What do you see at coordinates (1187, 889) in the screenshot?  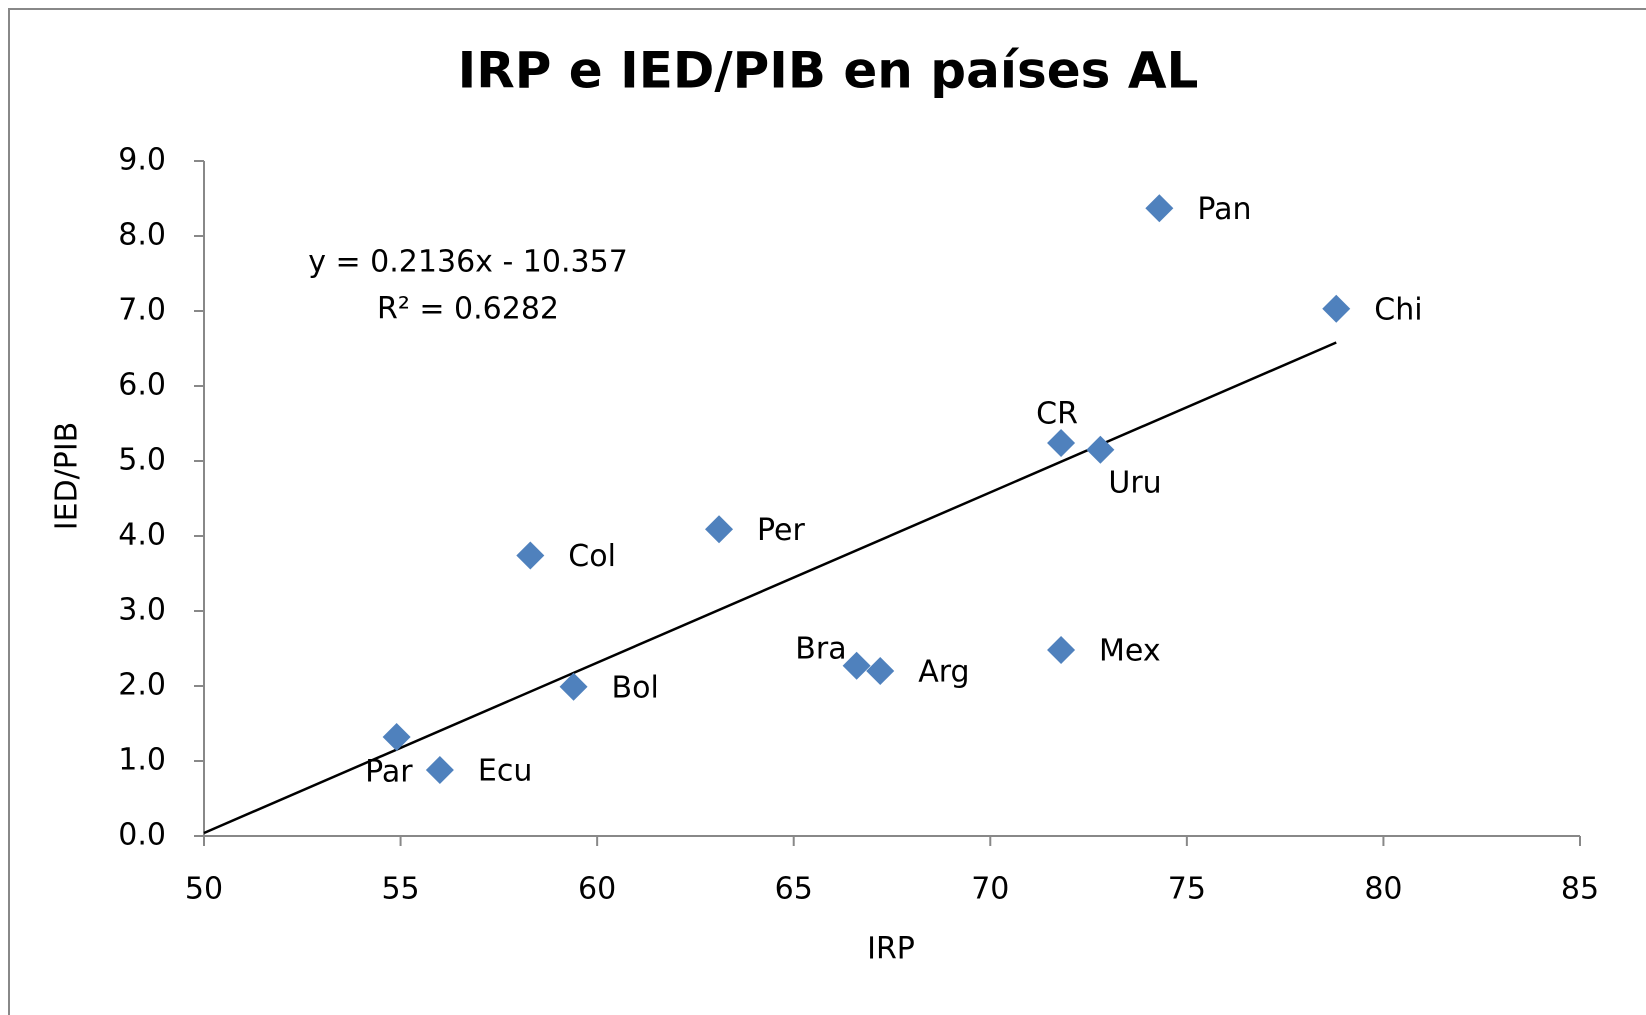 I see `x-tick-label: 75` at bounding box center [1187, 889].